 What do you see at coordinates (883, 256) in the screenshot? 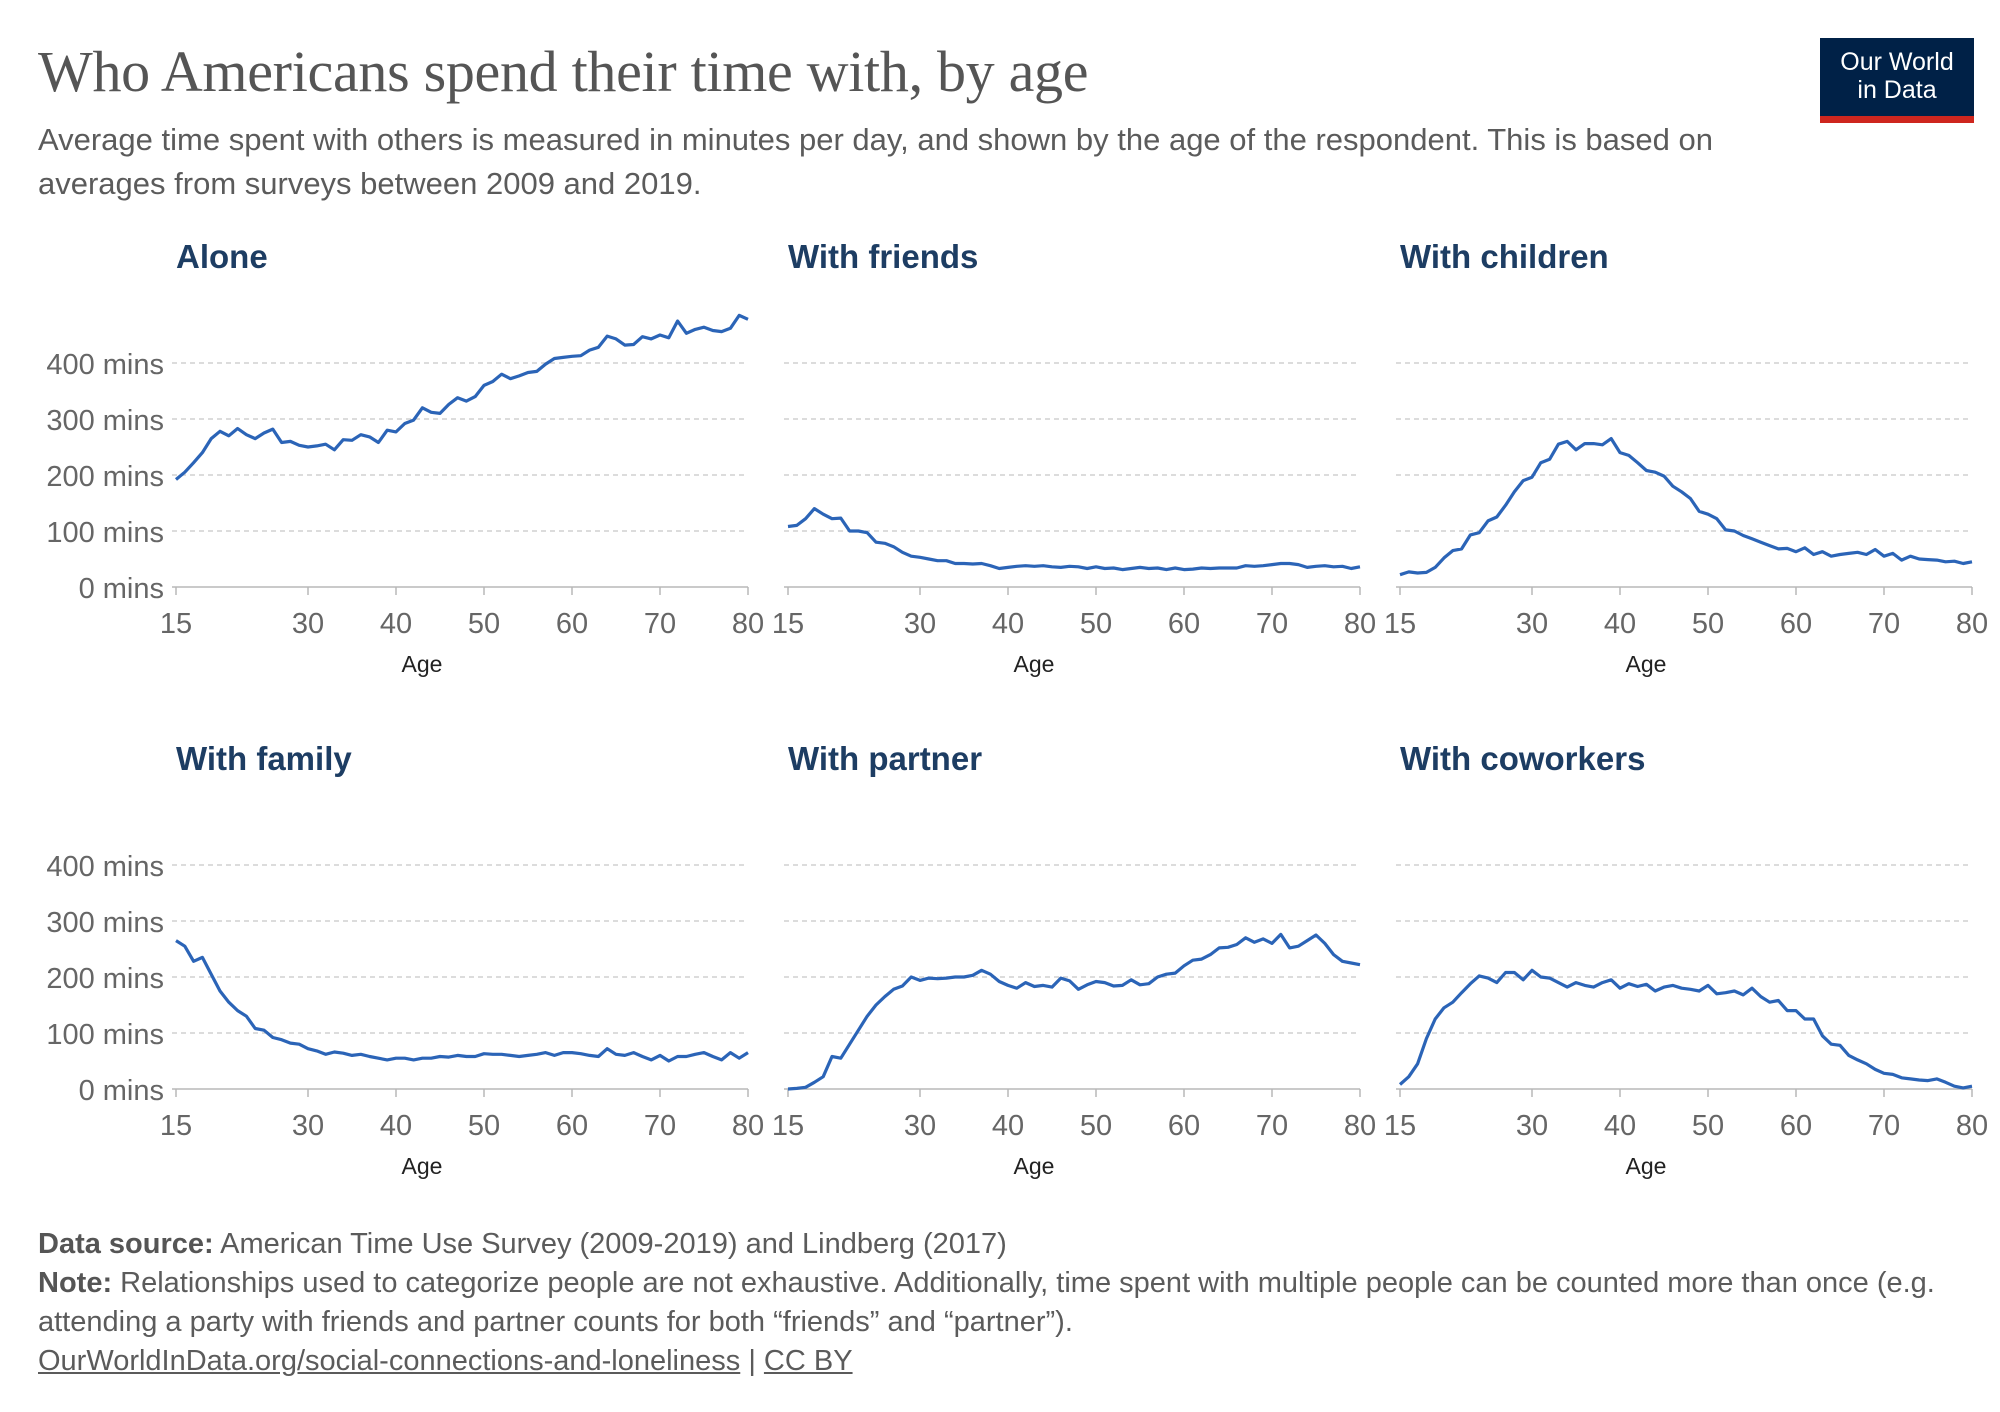
I see `panel-title-with-friends: With friends` at bounding box center [883, 256].